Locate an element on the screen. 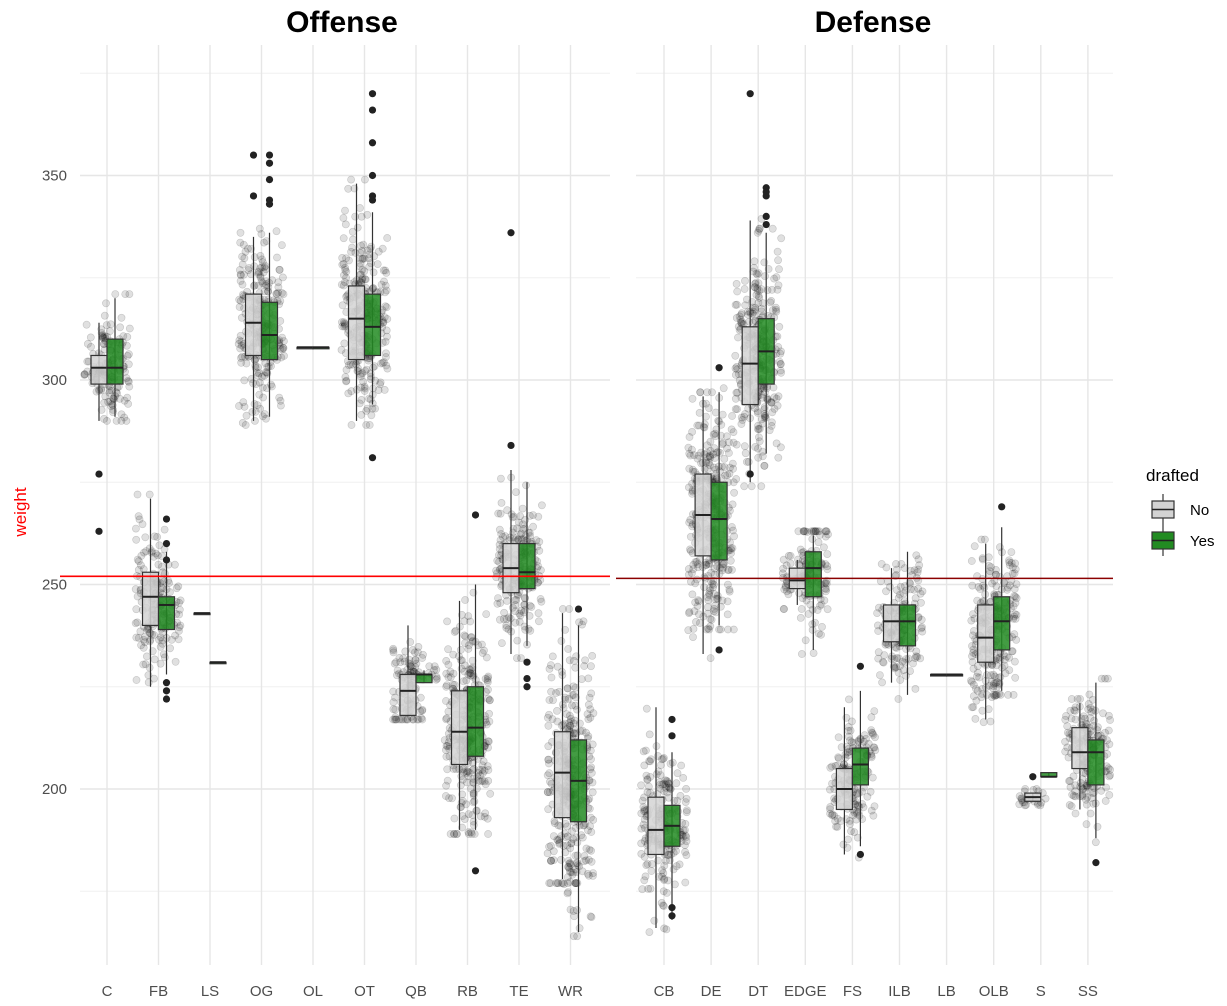  x-tick-label: EDGE is located at coordinates (805, 991).